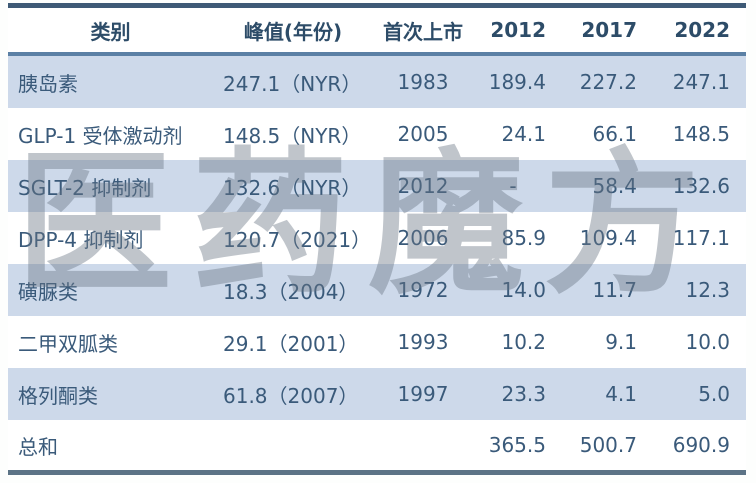 The height and width of the screenshot is (483, 756). Describe the element at coordinates (714, 394) in the screenshot. I see `cell-2022: 5.0` at that location.